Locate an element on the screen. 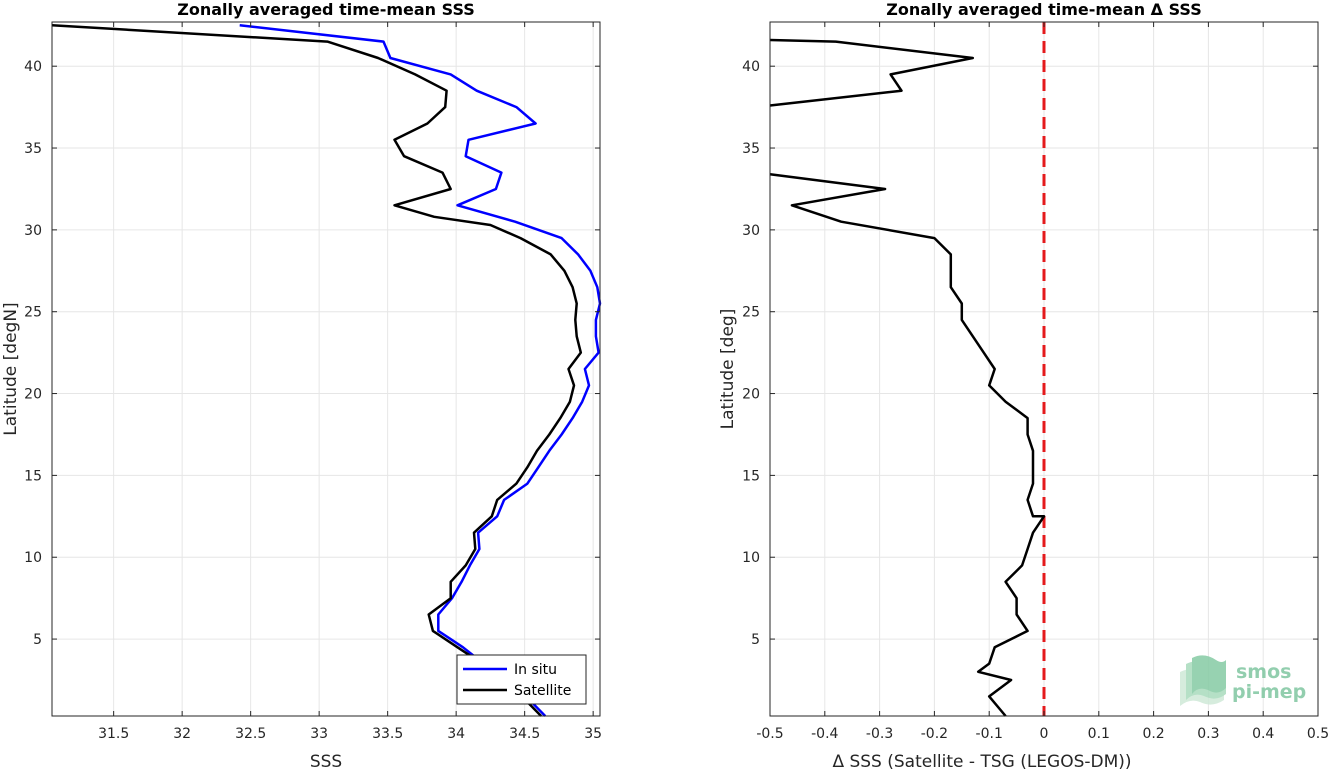  watermark-logo: smos pi-mep is located at coordinates (1243, 680).